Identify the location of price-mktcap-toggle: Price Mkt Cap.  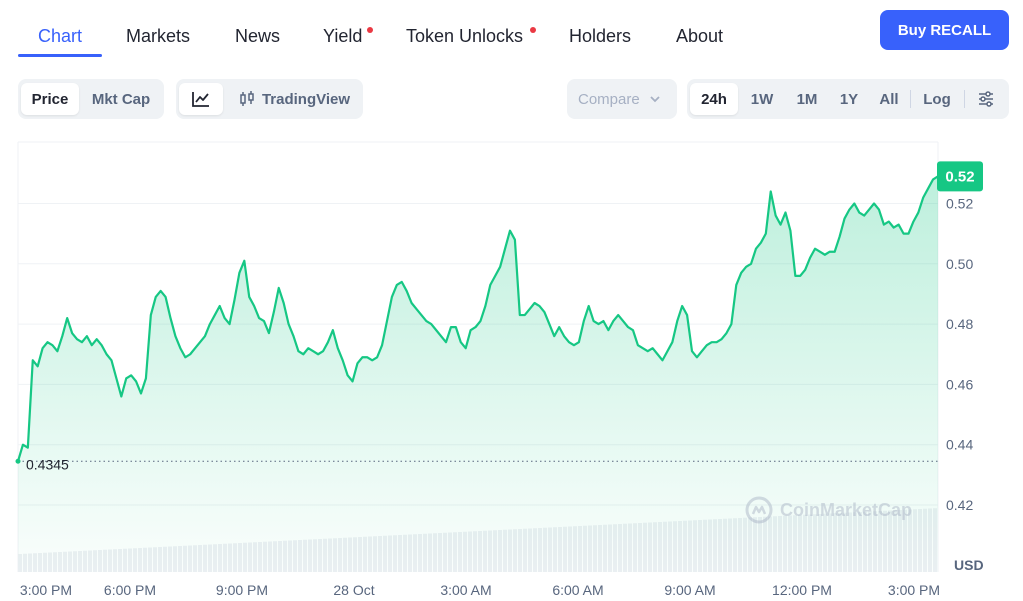
(91, 99).